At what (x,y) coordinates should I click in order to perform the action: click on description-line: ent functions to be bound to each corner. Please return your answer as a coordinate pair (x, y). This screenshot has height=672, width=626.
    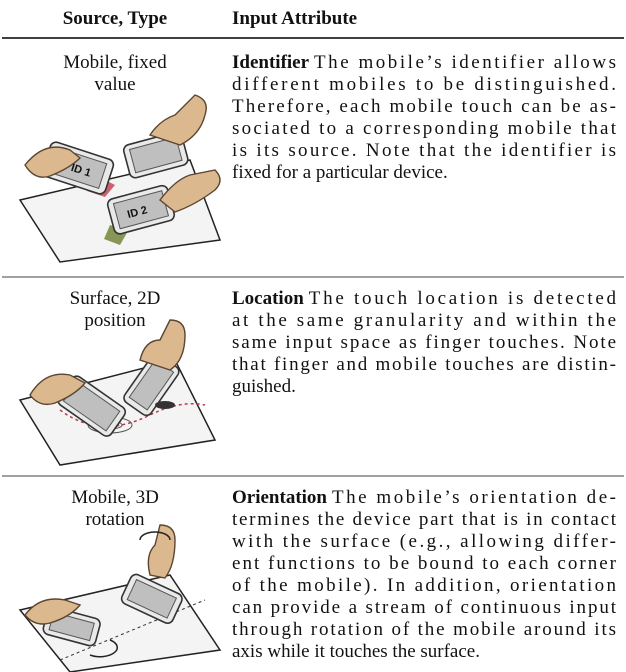
    Looking at the image, I should click on (424, 563).